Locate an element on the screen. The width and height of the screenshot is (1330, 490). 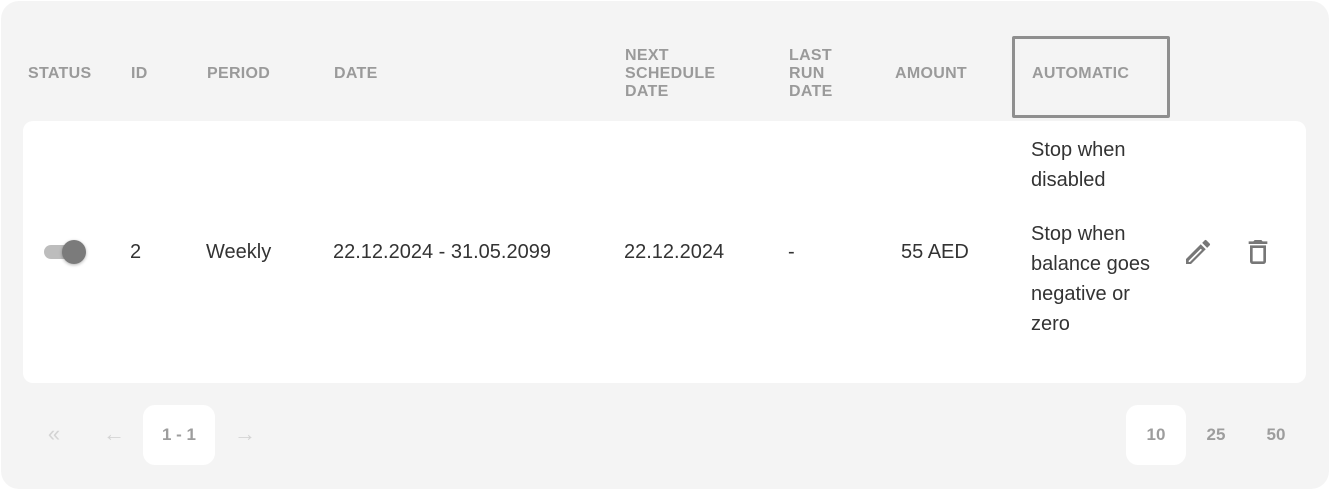
trash-icon is located at coordinates (1258, 252).